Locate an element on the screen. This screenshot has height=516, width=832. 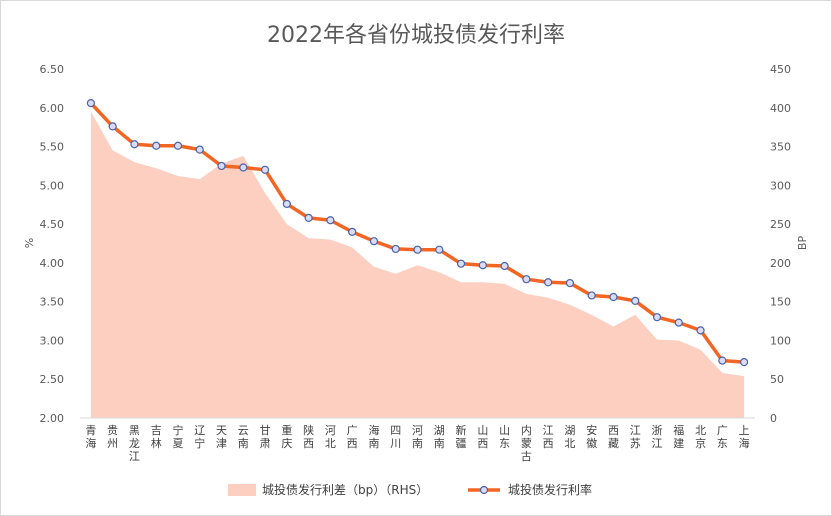
y-right-tick-label: 150 is located at coordinates (780, 302).